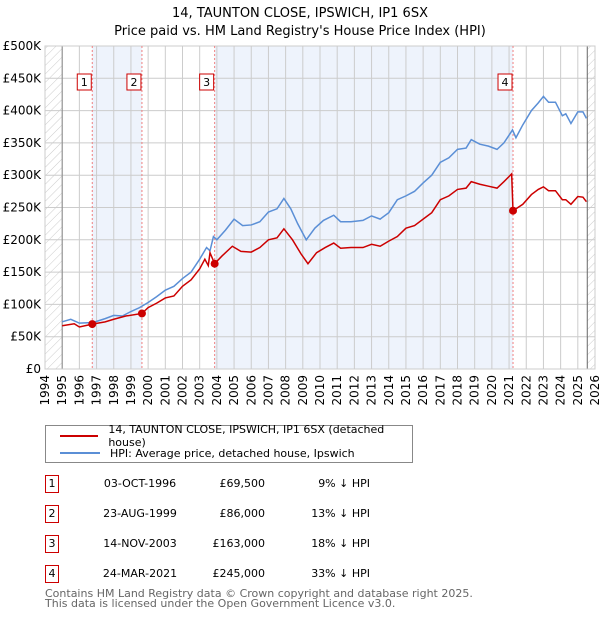  I want to click on transaction-row: 4 24-MAR-2021 £245,000 33% ↓ HPI, so click(245, 575).